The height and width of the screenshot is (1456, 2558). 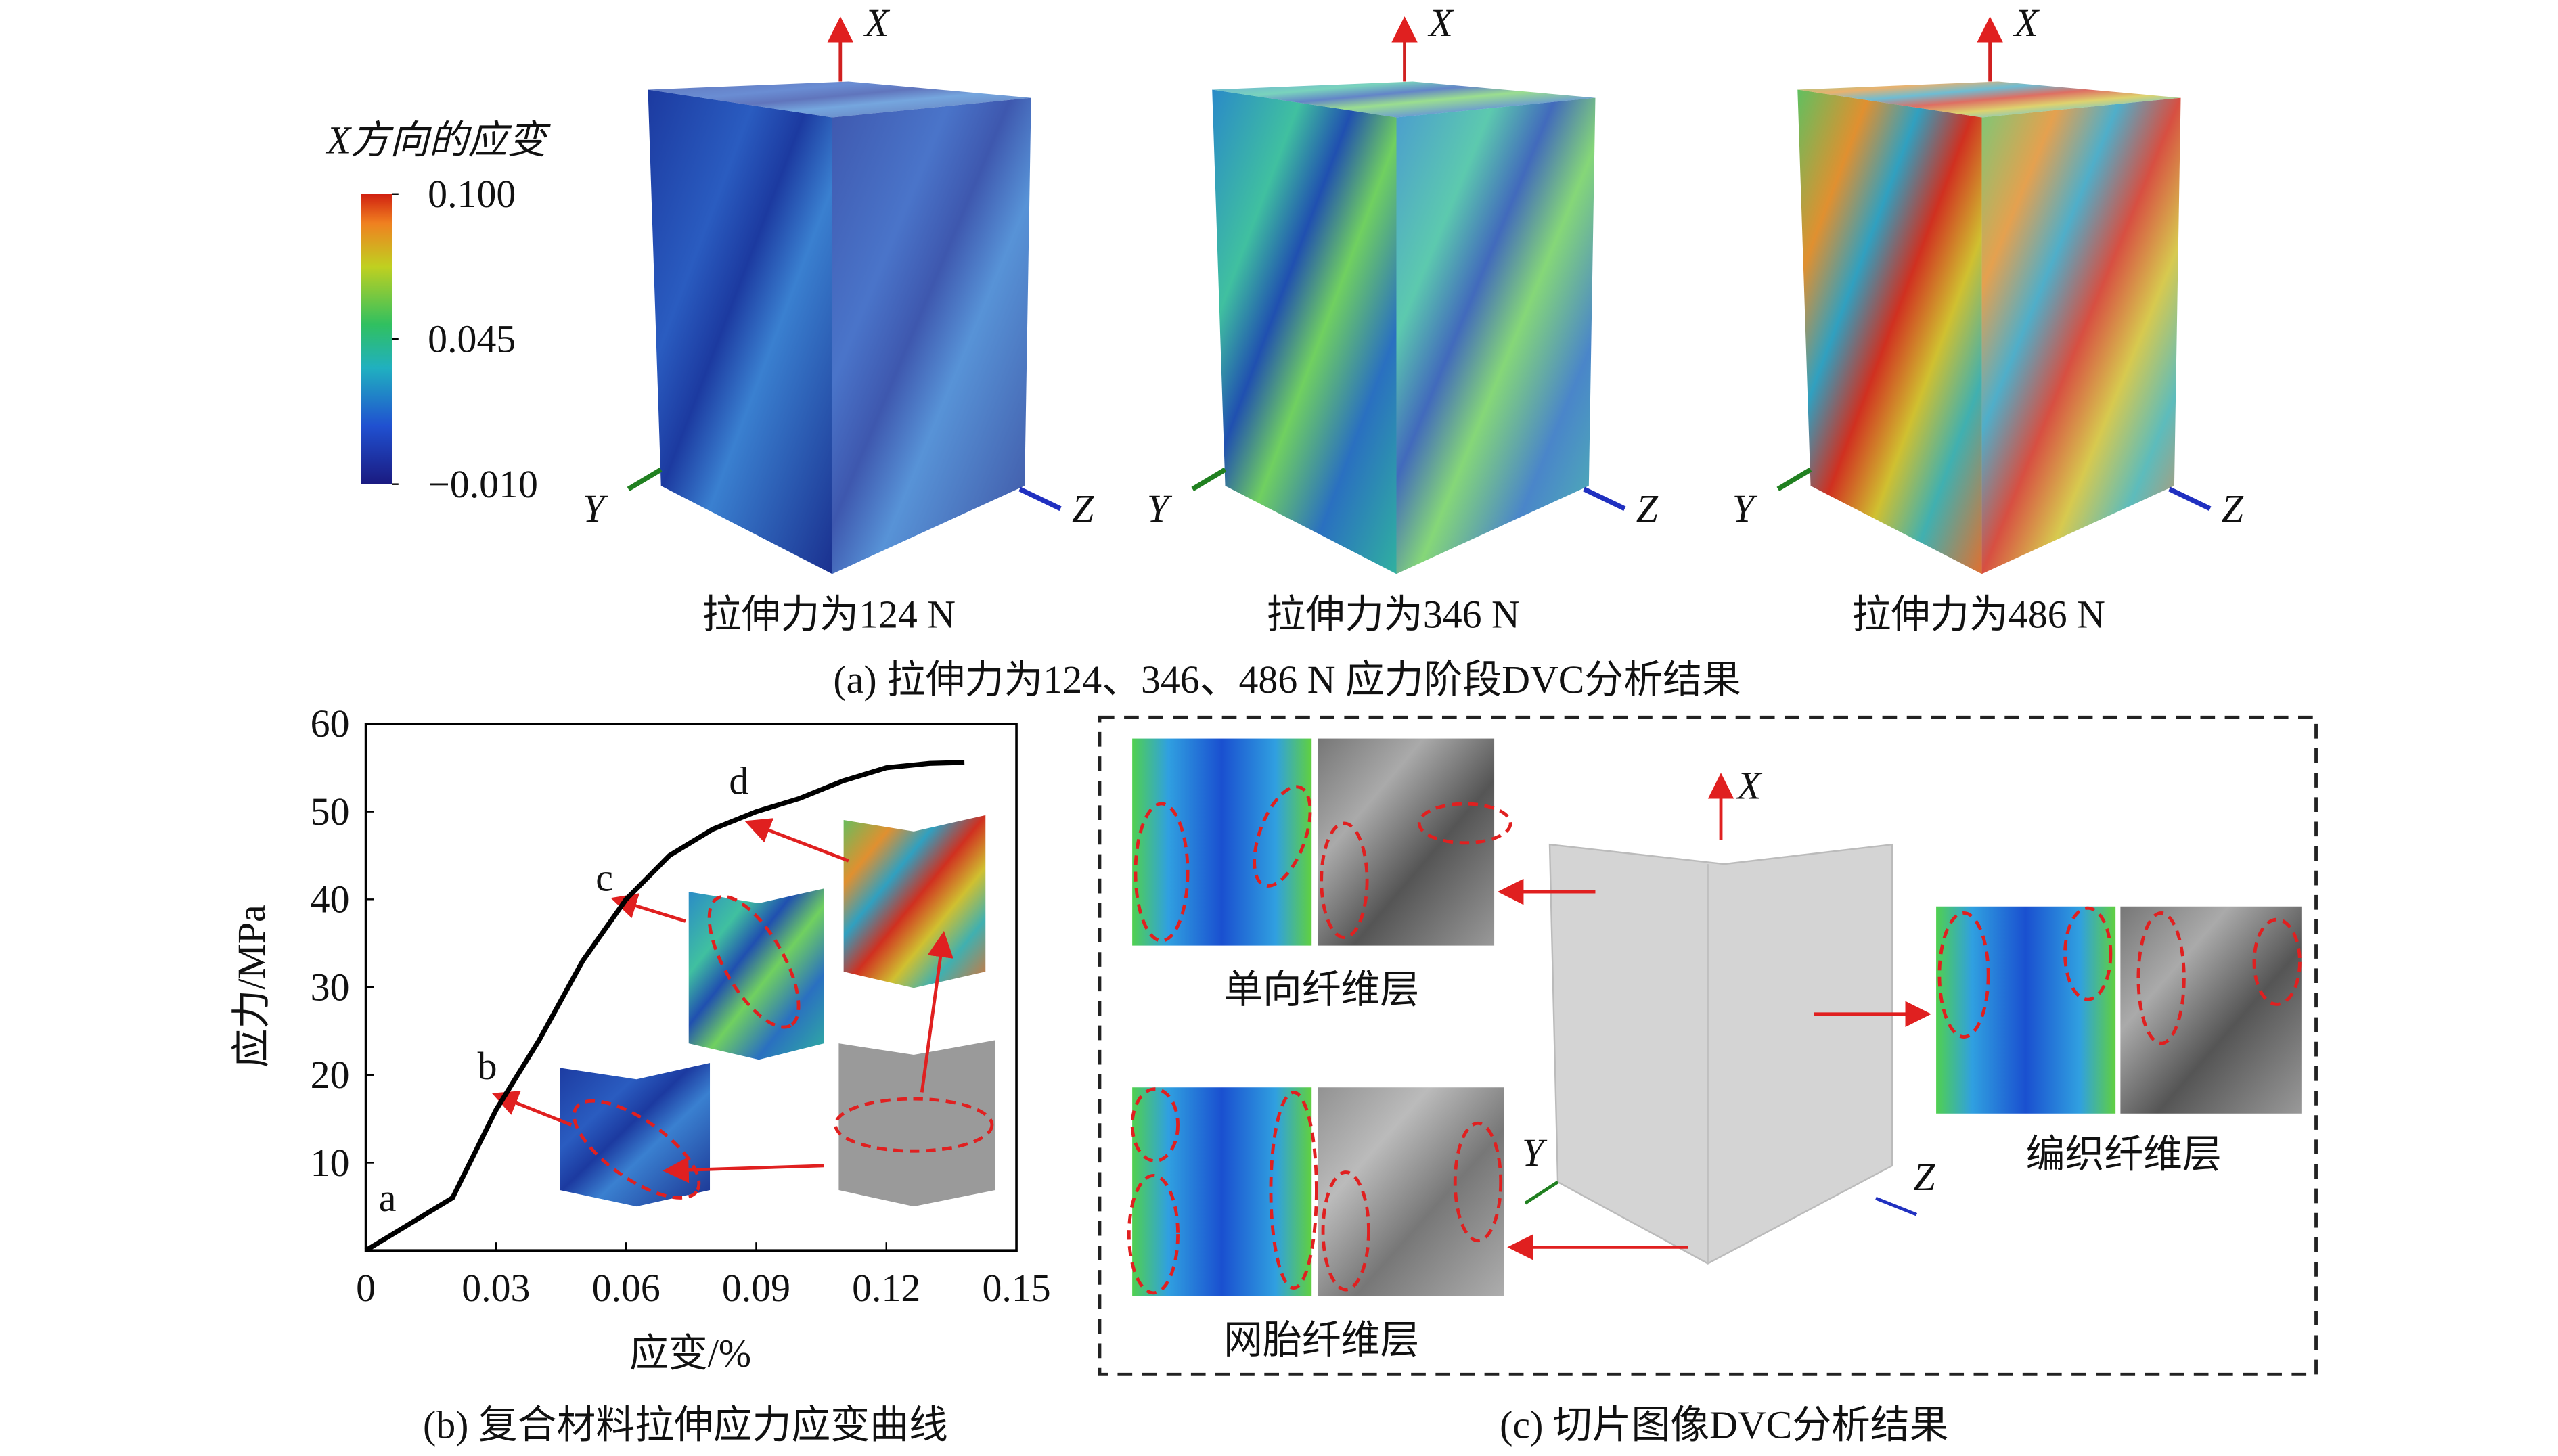 What do you see at coordinates (1287, 680) in the screenshot?
I see `caption-a: (a) 拉伸力为124、346、486 N 应力阶段DVC分析结果` at bounding box center [1287, 680].